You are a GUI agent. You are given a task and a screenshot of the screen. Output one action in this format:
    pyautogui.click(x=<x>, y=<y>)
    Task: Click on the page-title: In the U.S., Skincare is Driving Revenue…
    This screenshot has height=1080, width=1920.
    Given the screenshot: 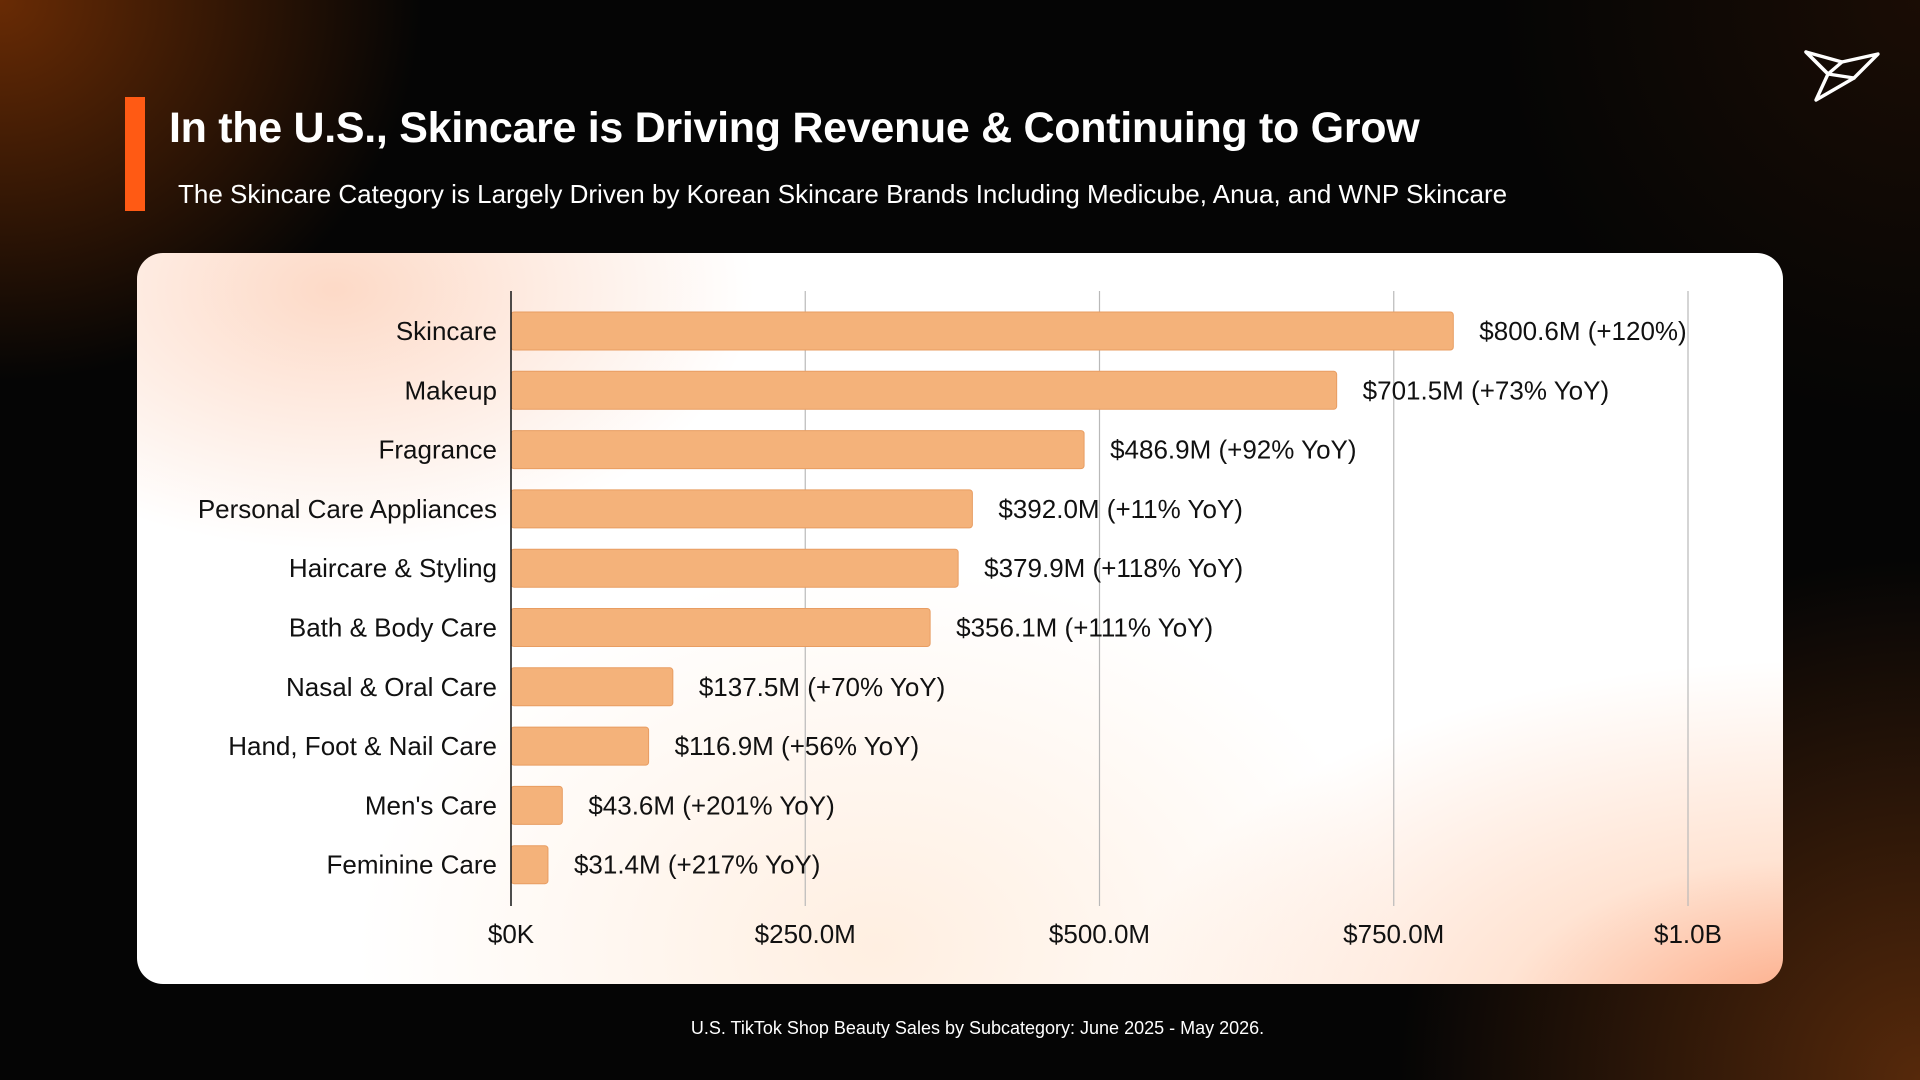 What is the action you would take?
    pyautogui.click(x=794, y=128)
    